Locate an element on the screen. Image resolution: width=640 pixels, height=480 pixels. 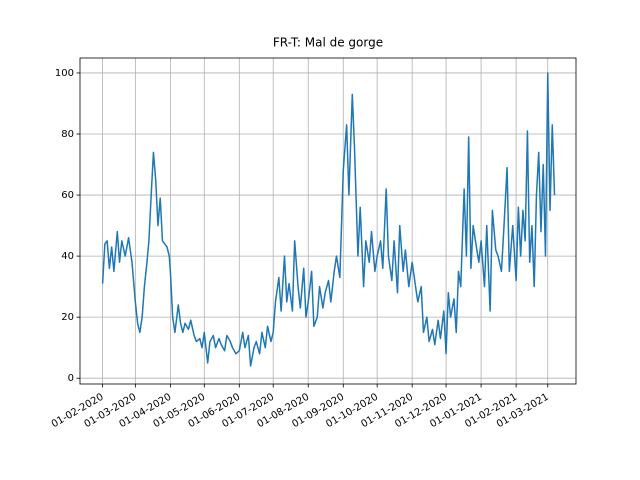
y-tick-label: 60 is located at coordinates (67, 195).